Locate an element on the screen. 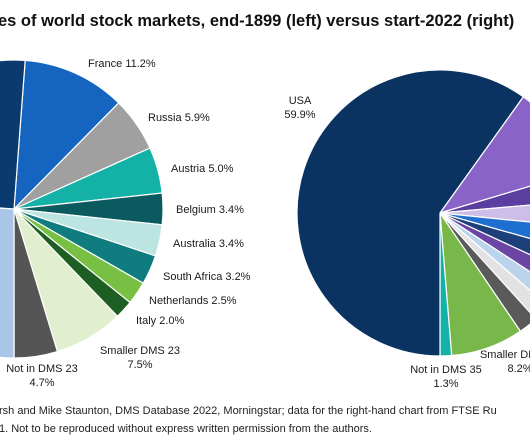 This screenshot has height=443, width=530. slice-name: Smaller DMS 23 is located at coordinates (140, 351).